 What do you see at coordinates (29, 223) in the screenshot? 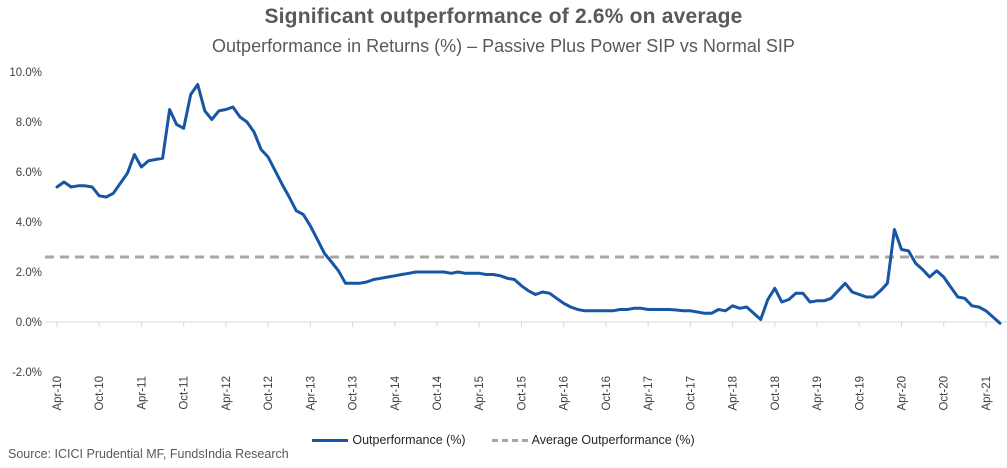
I see `y-tick-label: 4.0%` at bounding box center [29, 223].